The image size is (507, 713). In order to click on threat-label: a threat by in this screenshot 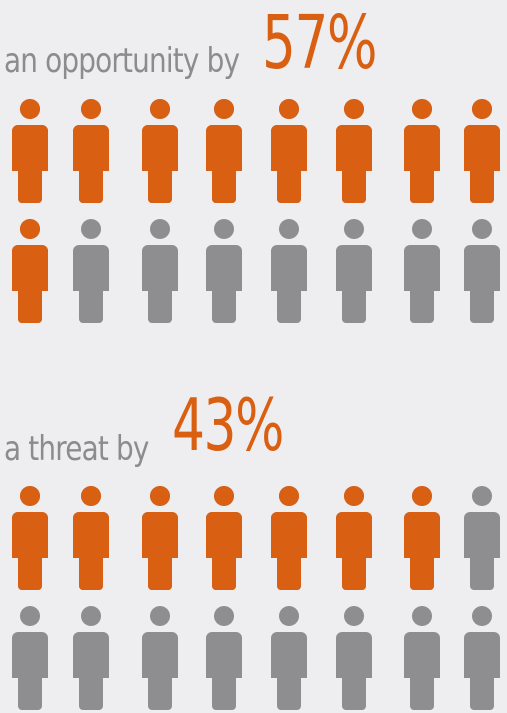, I will do `click(76, 449)`.